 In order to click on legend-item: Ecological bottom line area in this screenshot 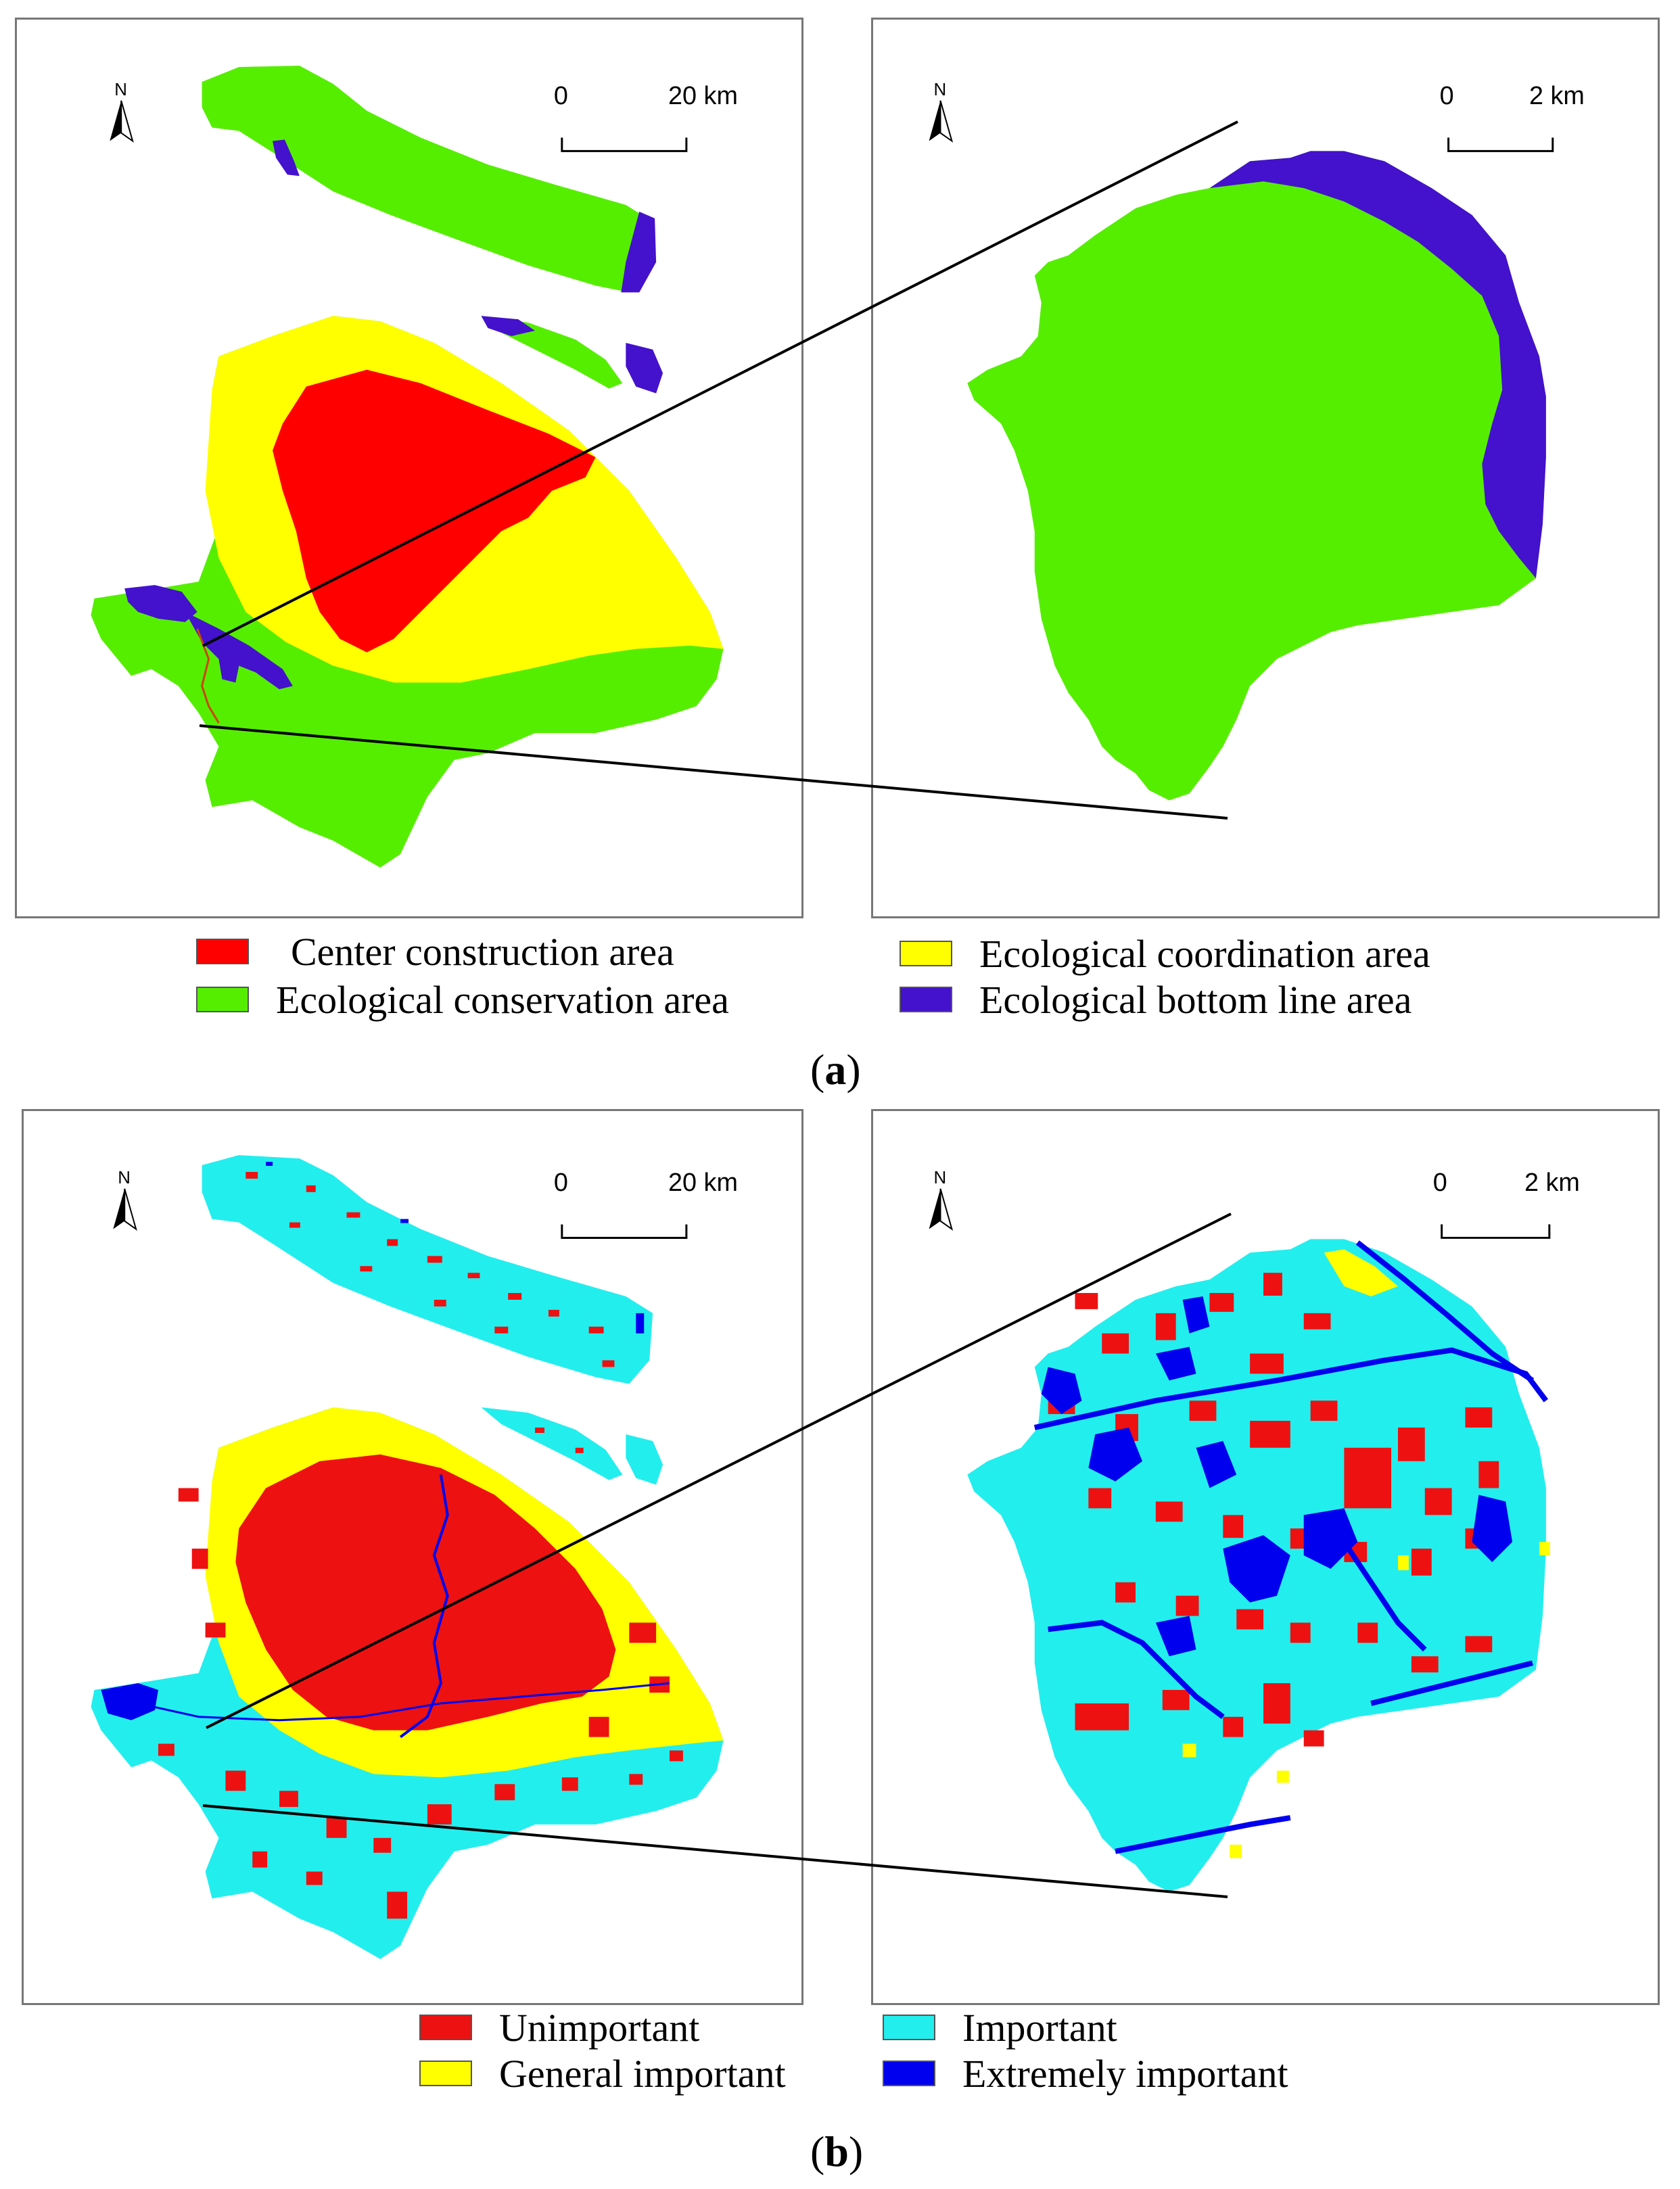, I will do `click(1156, 1000)`.